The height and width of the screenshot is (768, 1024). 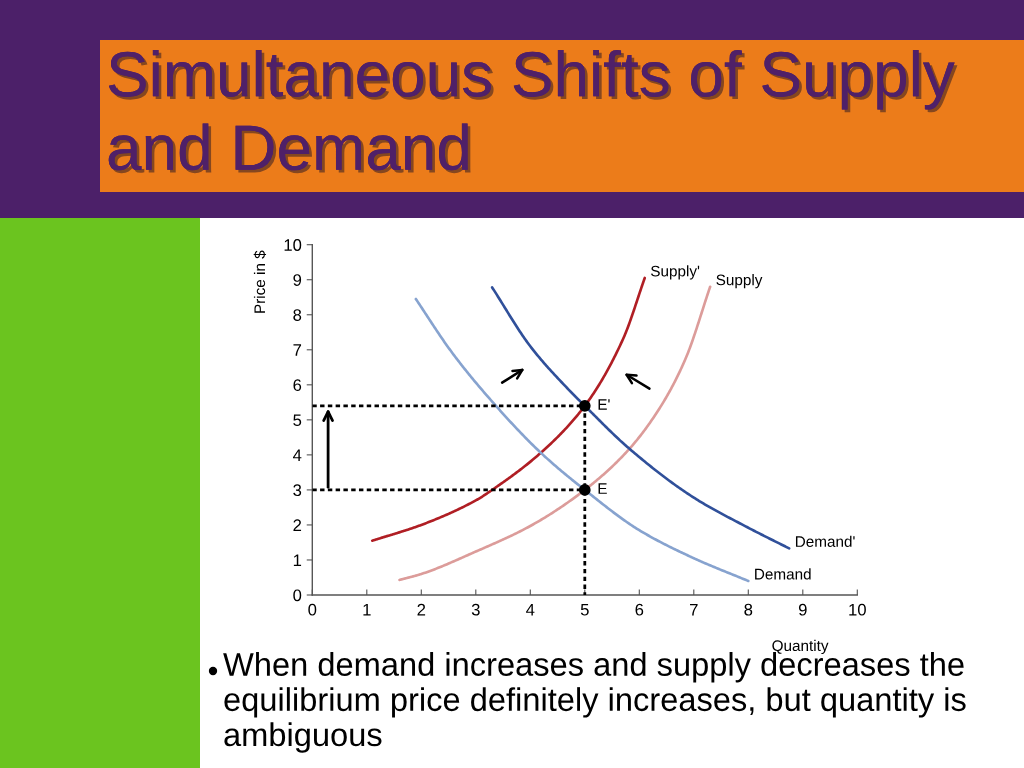 What do you see at coordinates (802, 609) in the screenshot?
I see `x-tick-label: 9` at bounding box center [802, 609].